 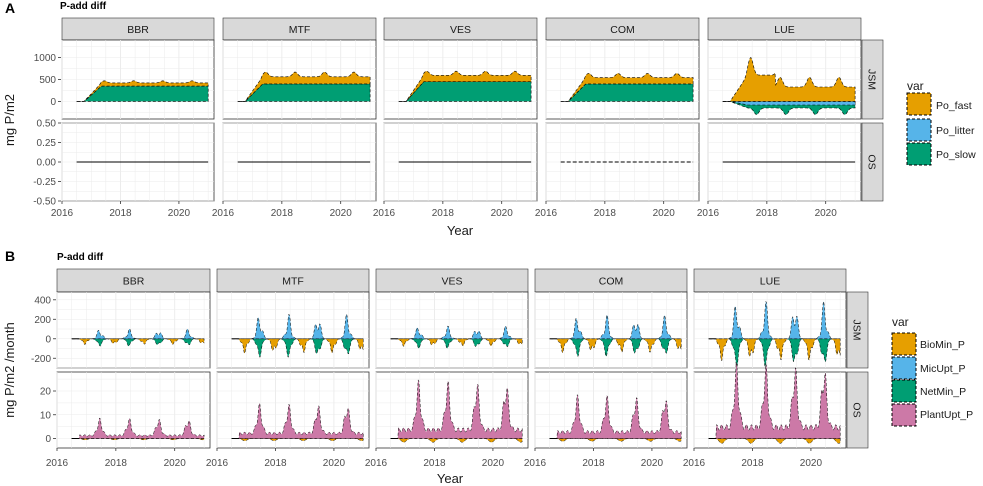 What do you see at coordinates (943, 392) in the screenshot?
I see `legend-label-netmin: NetMin_P` at bounding box center [943, 392].